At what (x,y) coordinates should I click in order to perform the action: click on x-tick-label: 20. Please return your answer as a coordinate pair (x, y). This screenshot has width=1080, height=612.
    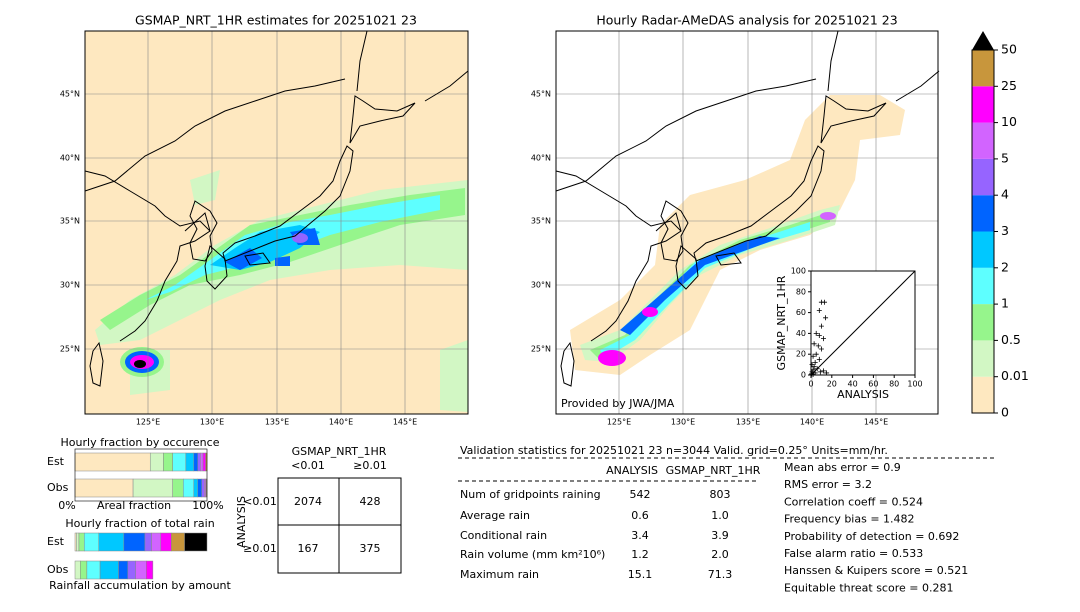
    Looking at the image, I should click on (832, 384).